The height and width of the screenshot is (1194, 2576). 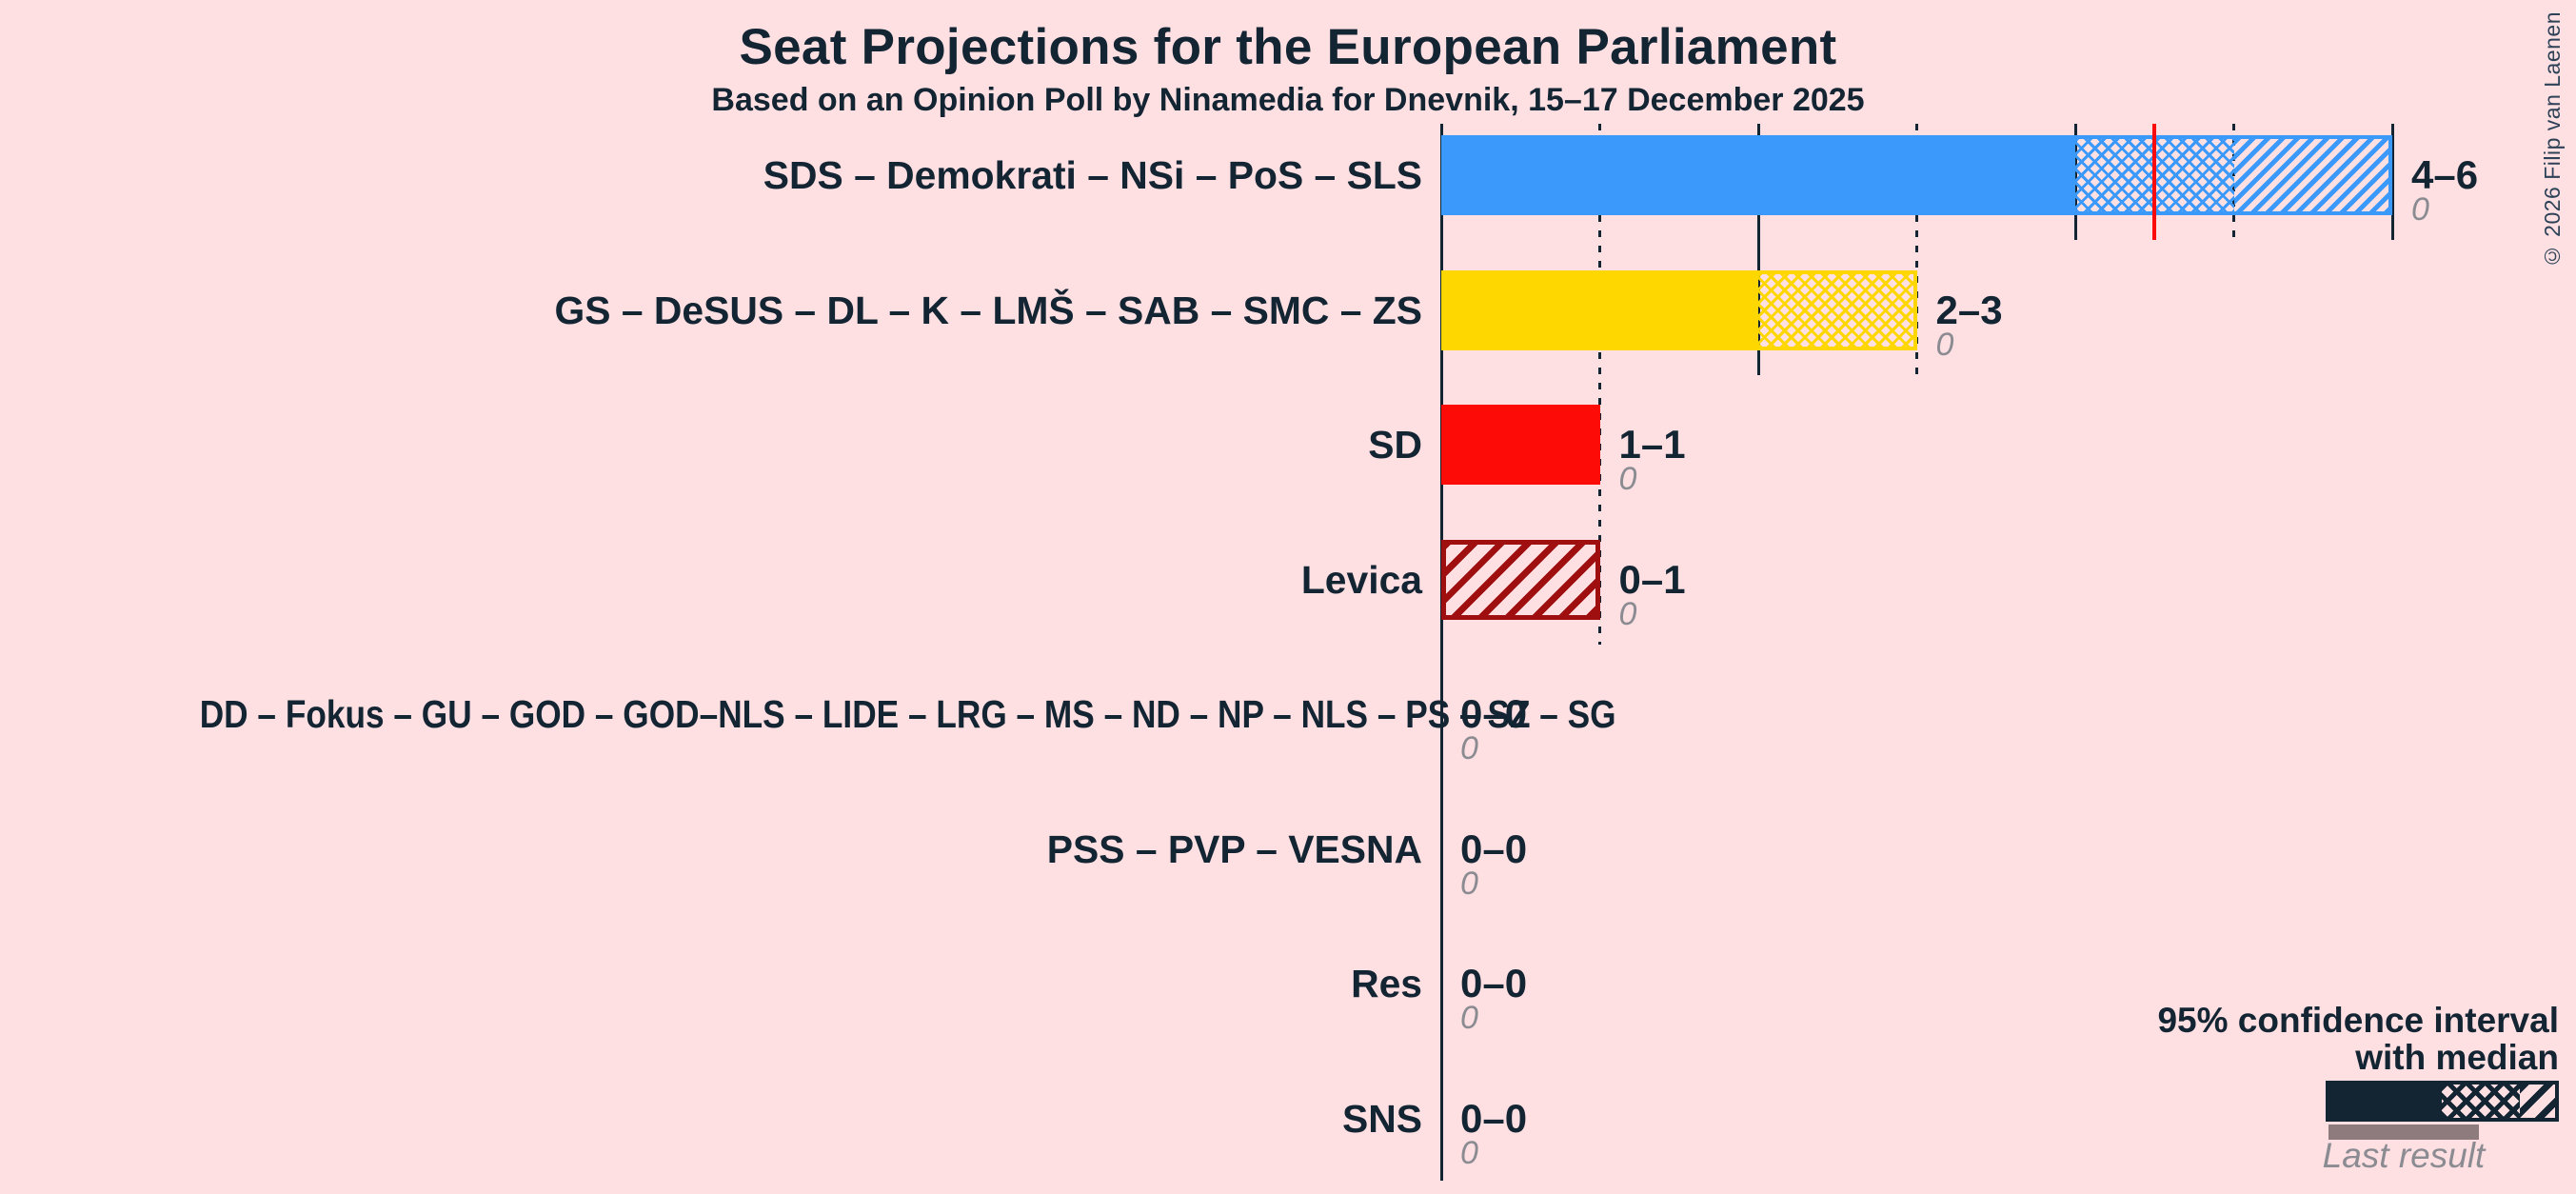 What do you see at coordinates (2358, 1020) in the screenshot?
I see `legend-ci-label-line1: 95% confidence interval` at bounding box center [2358, 1020].